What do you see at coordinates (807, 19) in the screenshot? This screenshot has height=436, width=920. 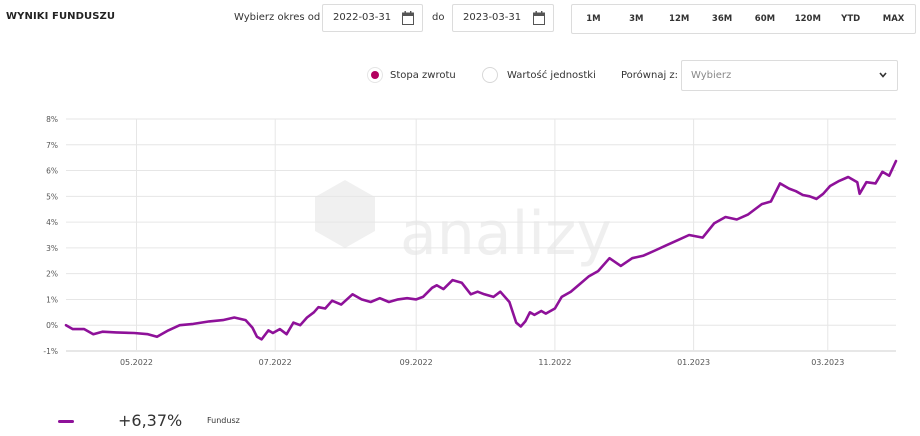 I see `period-button-120m: 120M` at bounding box center [807, 19].